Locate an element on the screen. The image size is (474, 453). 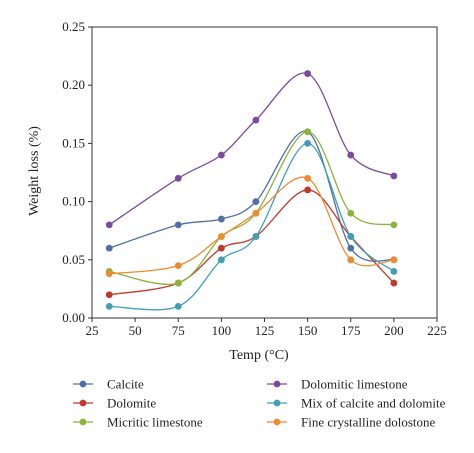
y-tick-label: 0.15 is located at coordinates (73, 142).